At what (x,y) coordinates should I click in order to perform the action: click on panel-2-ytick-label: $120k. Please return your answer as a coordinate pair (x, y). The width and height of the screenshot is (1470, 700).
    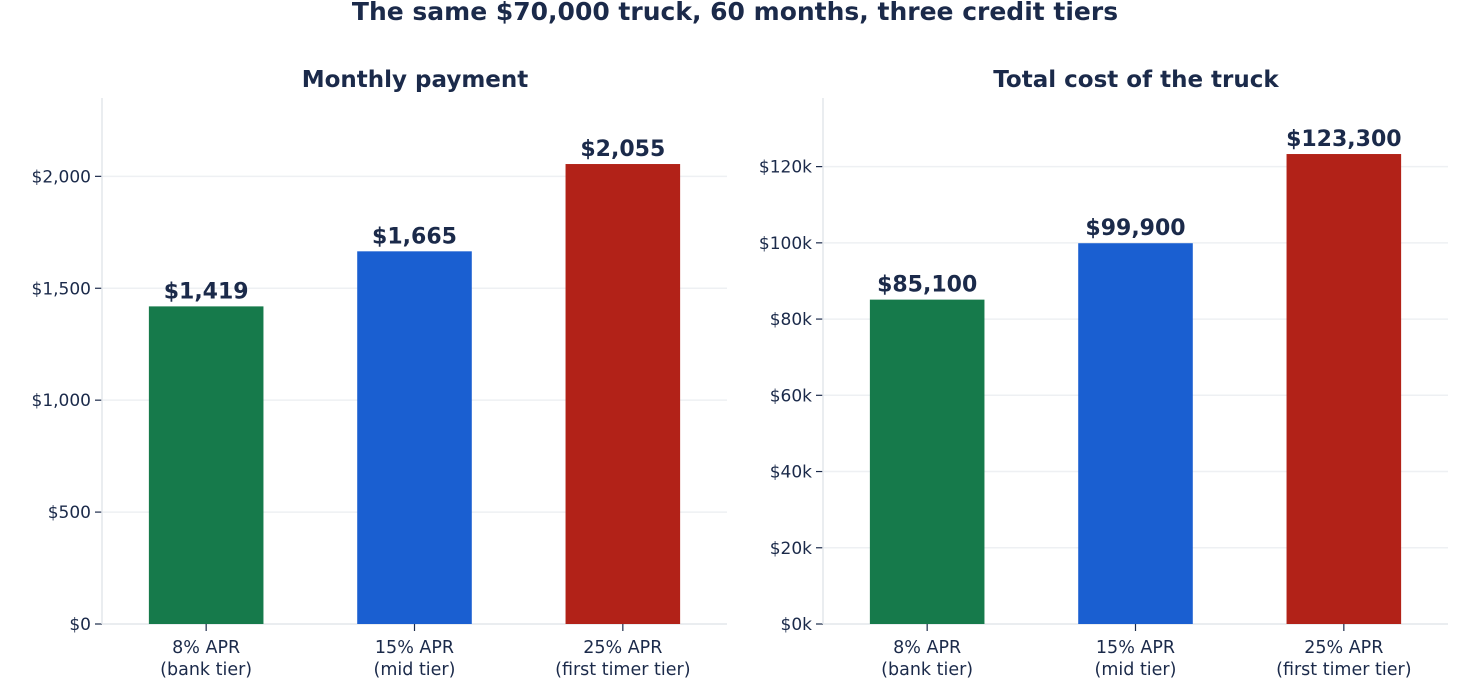
    Looking at the image, I should click on (785, 168).